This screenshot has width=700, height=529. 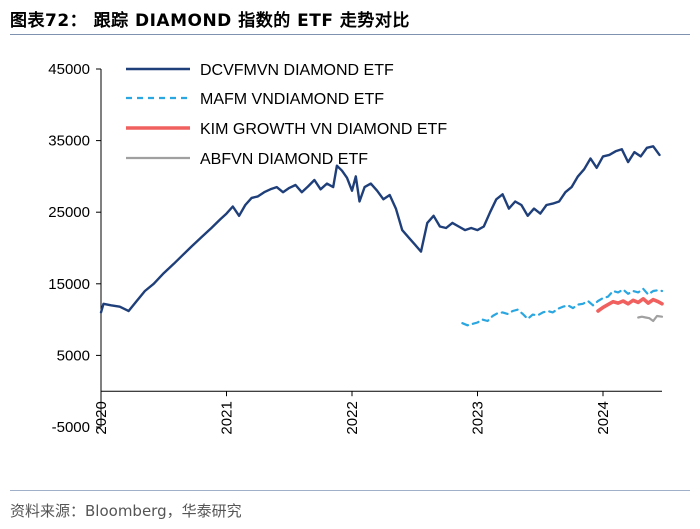 What do you see at coordinates (284, 159) in the screenshot?
I see `legend-label-3: ABFVN DIAMOND ETF` at bounding box center [284, 159].